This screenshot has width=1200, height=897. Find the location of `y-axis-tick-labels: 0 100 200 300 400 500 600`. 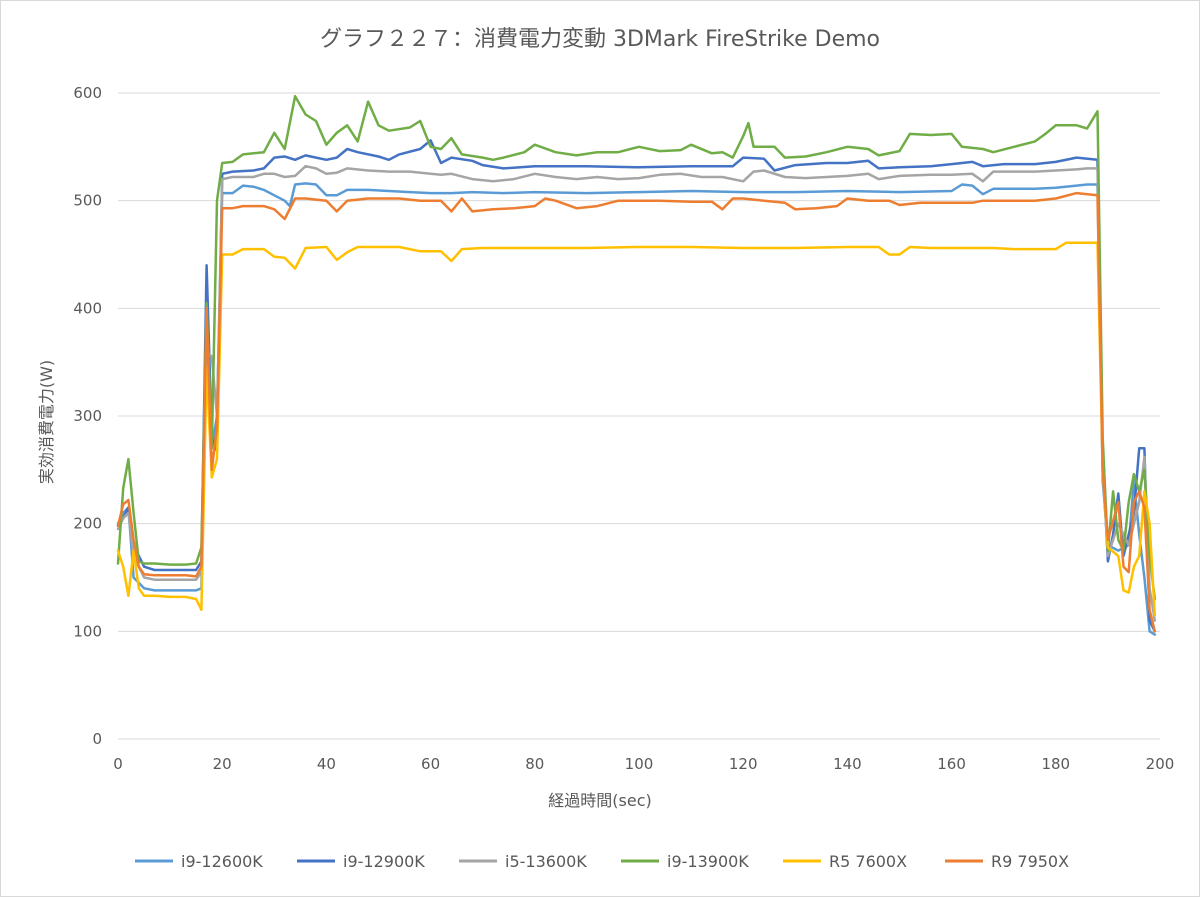

y-axis-tick-labels: 0 100 200 300 400 500 600 is located at coordinates (87, 416).